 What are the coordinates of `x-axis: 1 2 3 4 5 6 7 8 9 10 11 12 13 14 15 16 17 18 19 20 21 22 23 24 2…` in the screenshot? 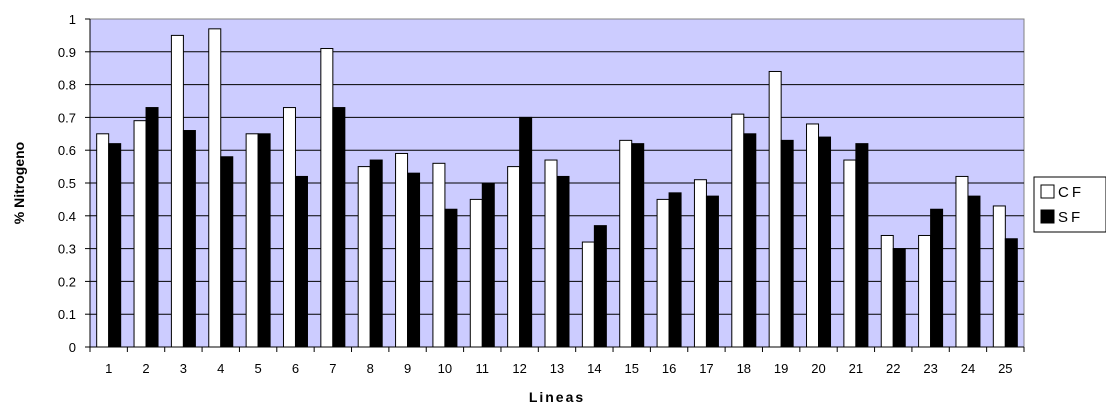 It's located at (557, 361).